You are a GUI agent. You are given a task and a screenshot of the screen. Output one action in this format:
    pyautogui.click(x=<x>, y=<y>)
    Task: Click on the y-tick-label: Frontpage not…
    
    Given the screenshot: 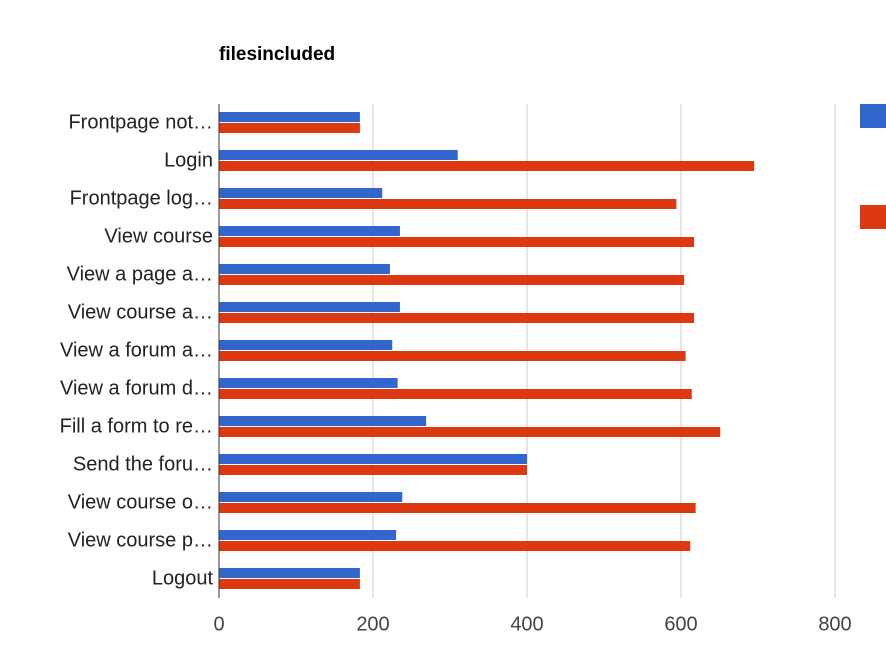 What is the action you would take?
    pyautogui.click(x=140, y=122)
    